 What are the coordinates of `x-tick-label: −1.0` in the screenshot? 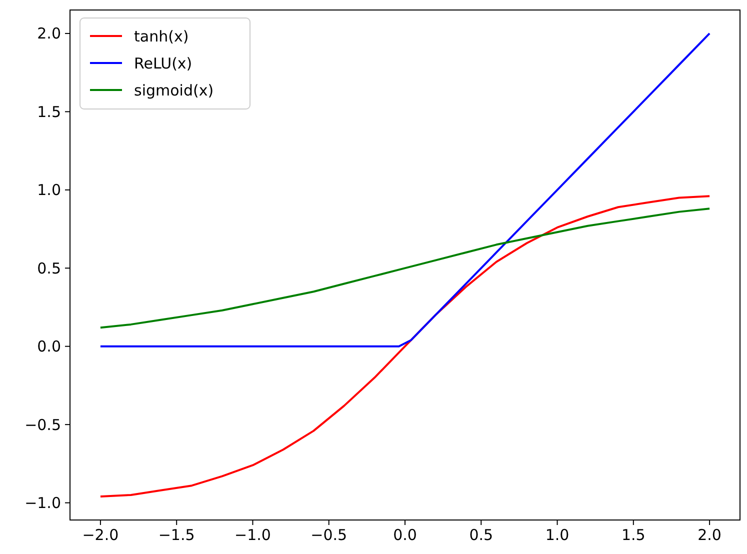 It's located at (252, 535).